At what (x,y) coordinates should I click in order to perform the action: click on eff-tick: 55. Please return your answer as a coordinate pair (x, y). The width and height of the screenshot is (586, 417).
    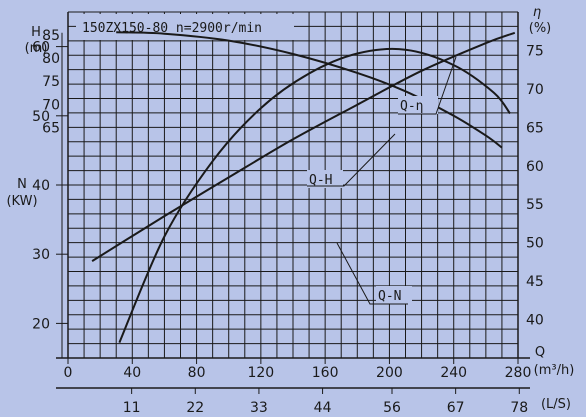
    Looking at the image, I should click on (535, 205).